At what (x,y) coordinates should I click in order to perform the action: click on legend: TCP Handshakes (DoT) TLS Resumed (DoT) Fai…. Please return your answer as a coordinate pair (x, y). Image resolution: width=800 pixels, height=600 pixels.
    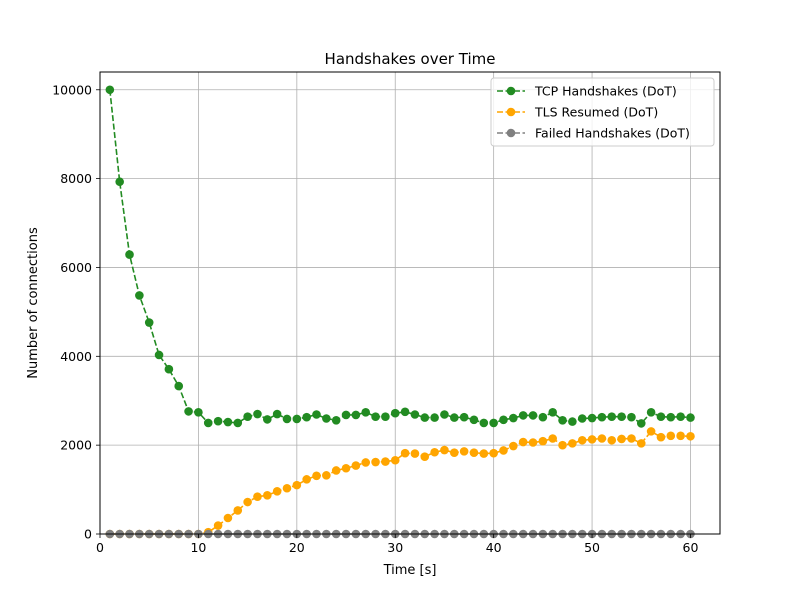
    Looking at the image, I should click on (602, 112).